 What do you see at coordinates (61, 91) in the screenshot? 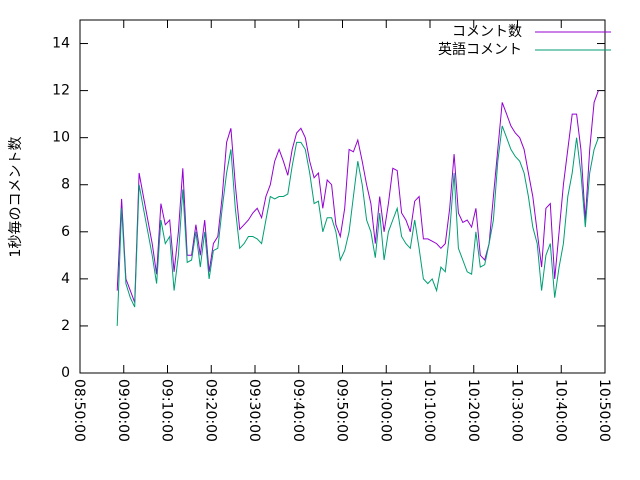
I see `y-tick-label: 12` at bounding box center [61, 91].